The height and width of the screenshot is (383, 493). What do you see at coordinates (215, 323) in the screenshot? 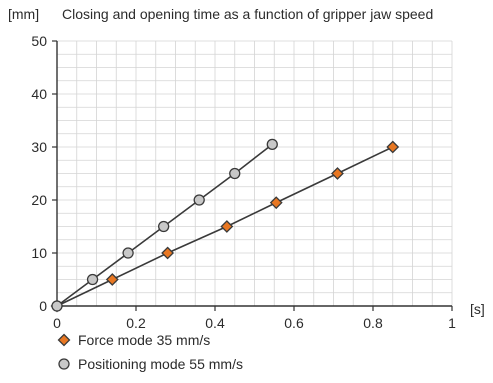
I see `x-tick-label: 0.4` at bounding box center [215, 323].